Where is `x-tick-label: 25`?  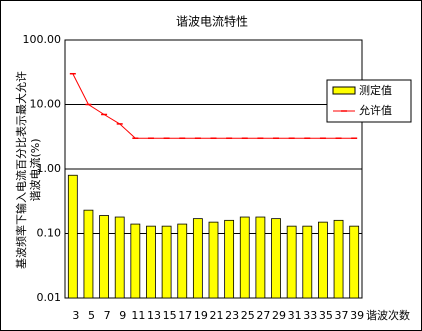
x-tick-label: 25 is located at coordinates (248, 315).